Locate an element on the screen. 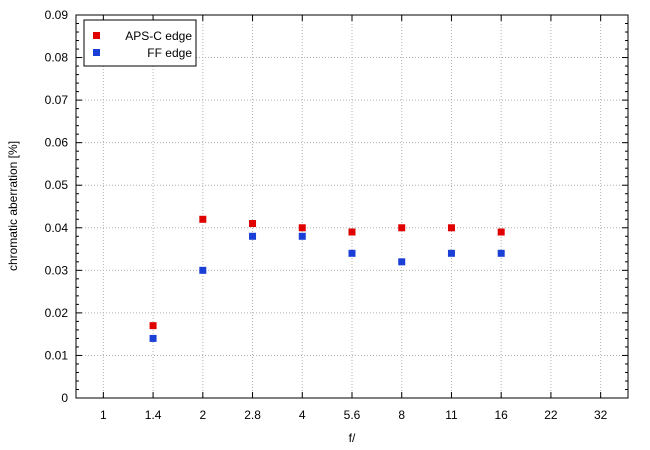  y-tick-label: 0.01 is located at coordinates (57, 355).